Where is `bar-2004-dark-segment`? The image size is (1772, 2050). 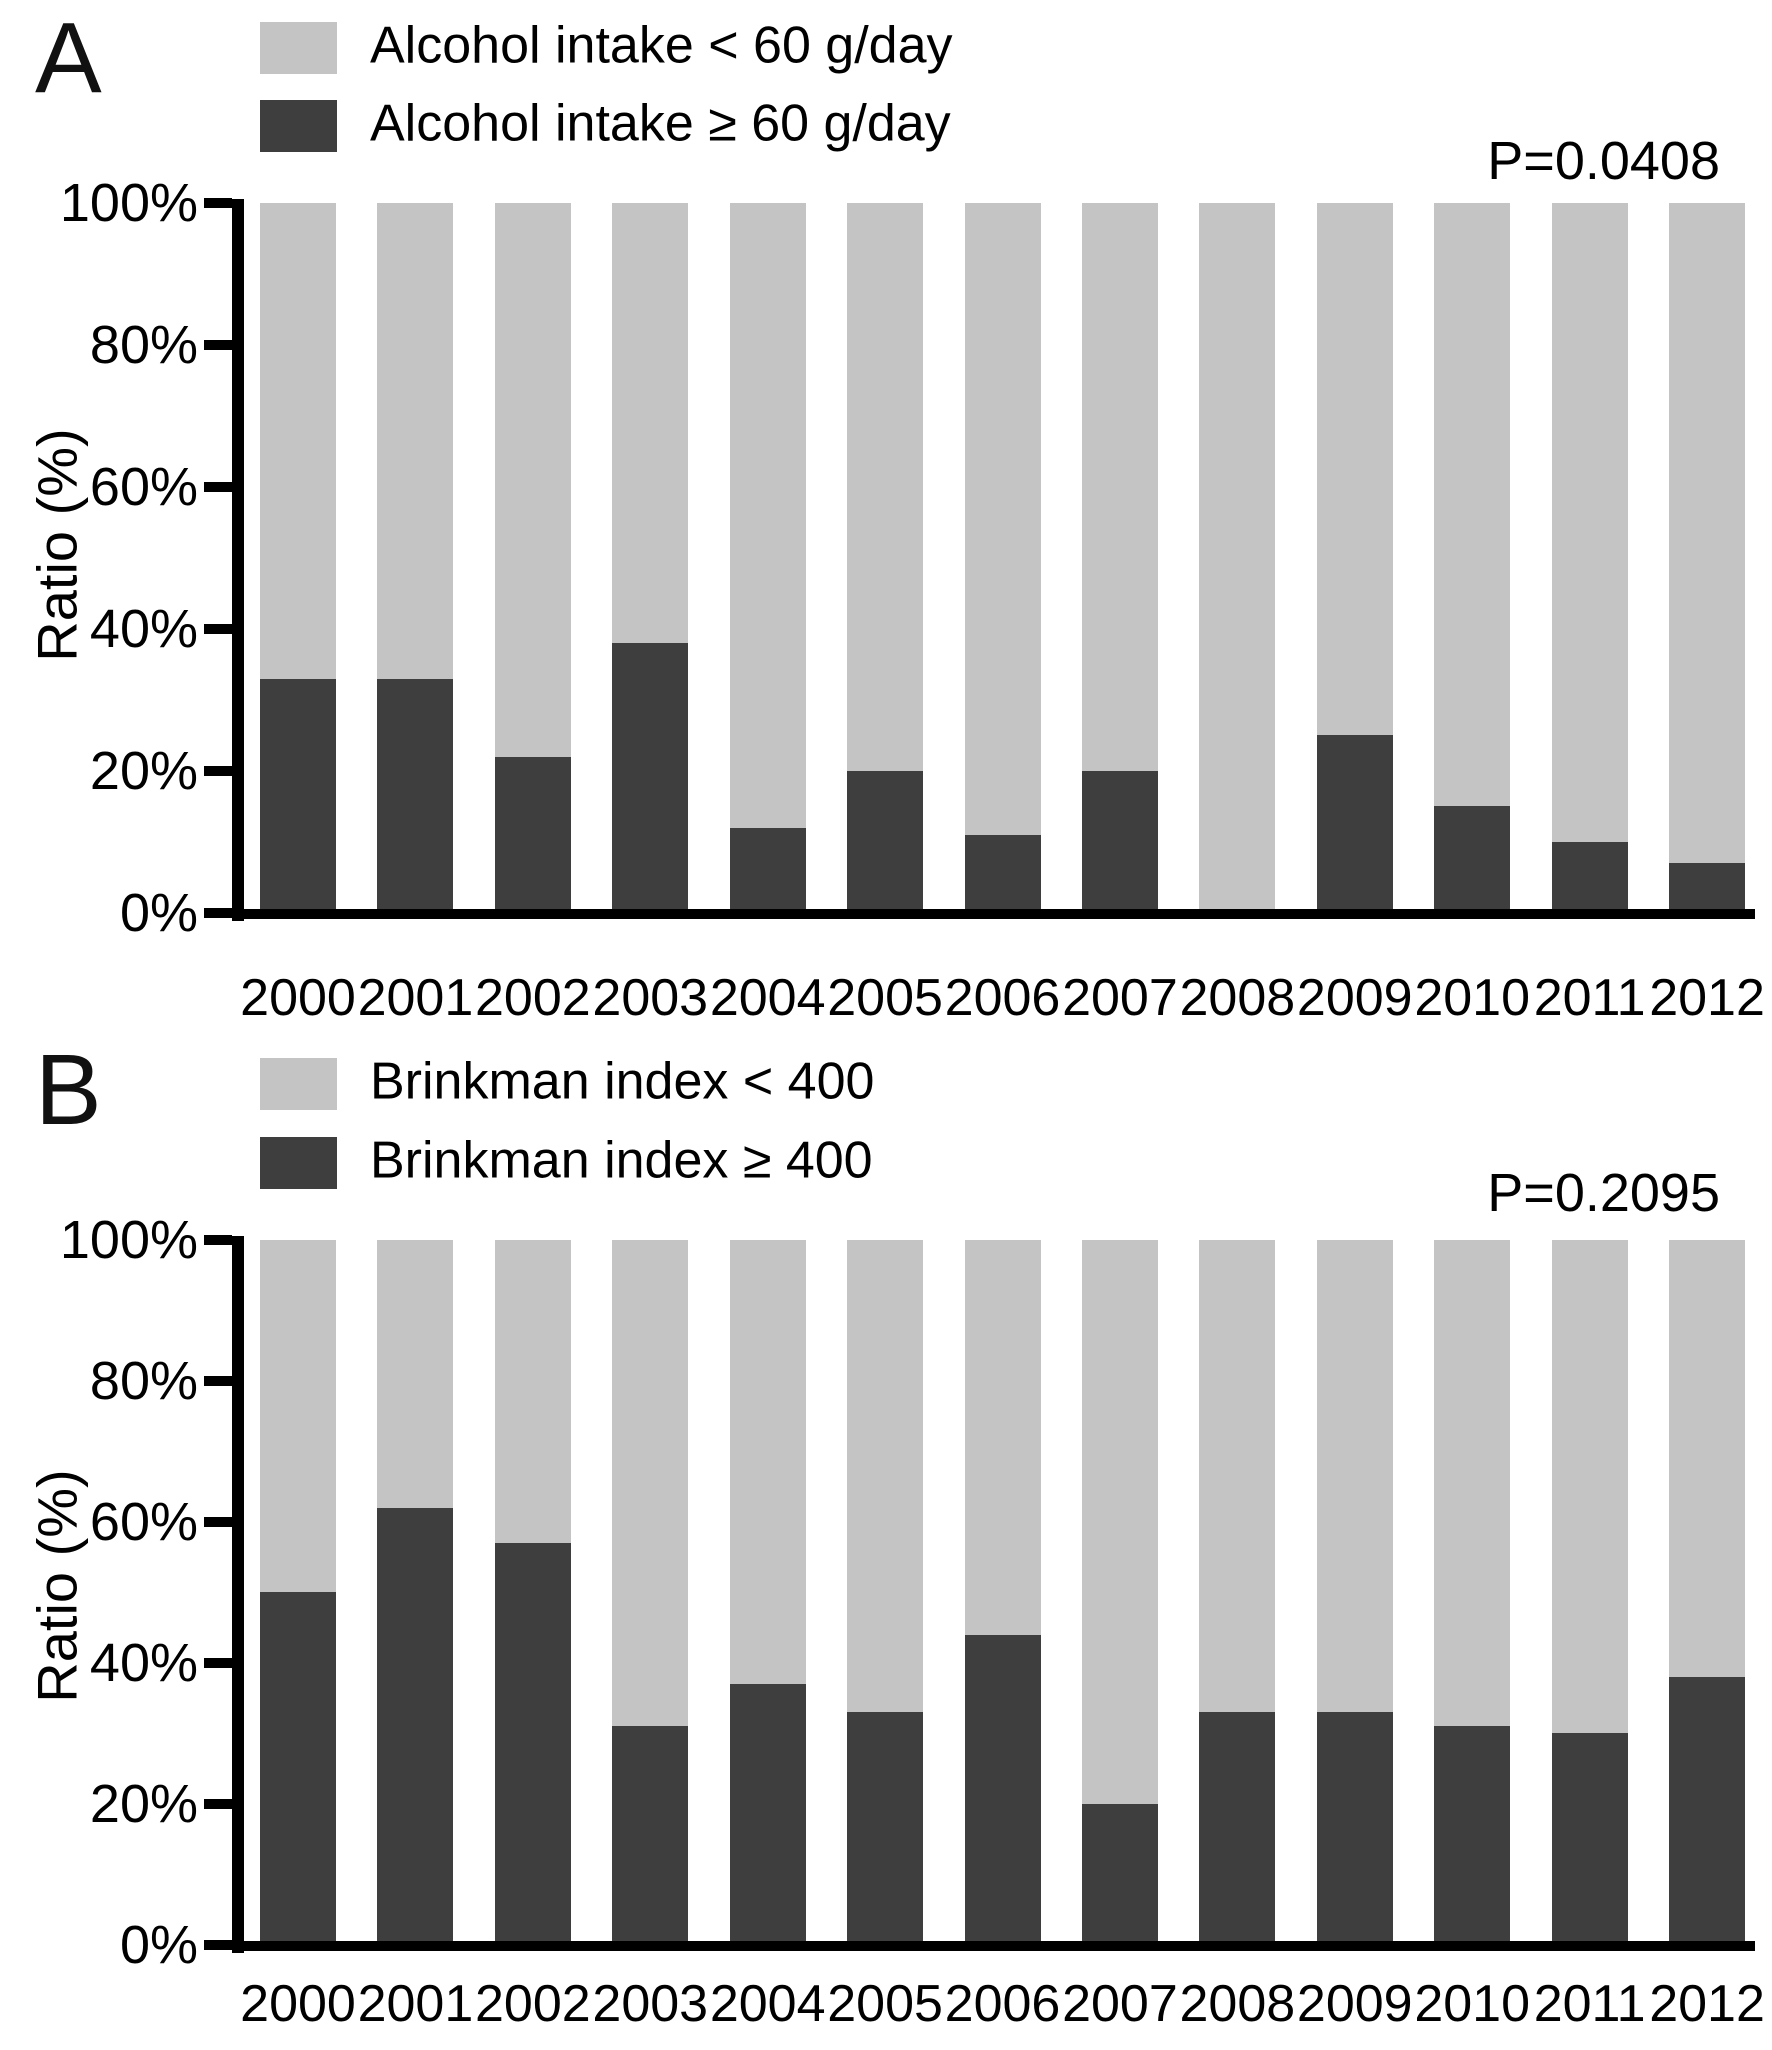 bar-2004-dark-segment is located at coordinates (767, 1814).